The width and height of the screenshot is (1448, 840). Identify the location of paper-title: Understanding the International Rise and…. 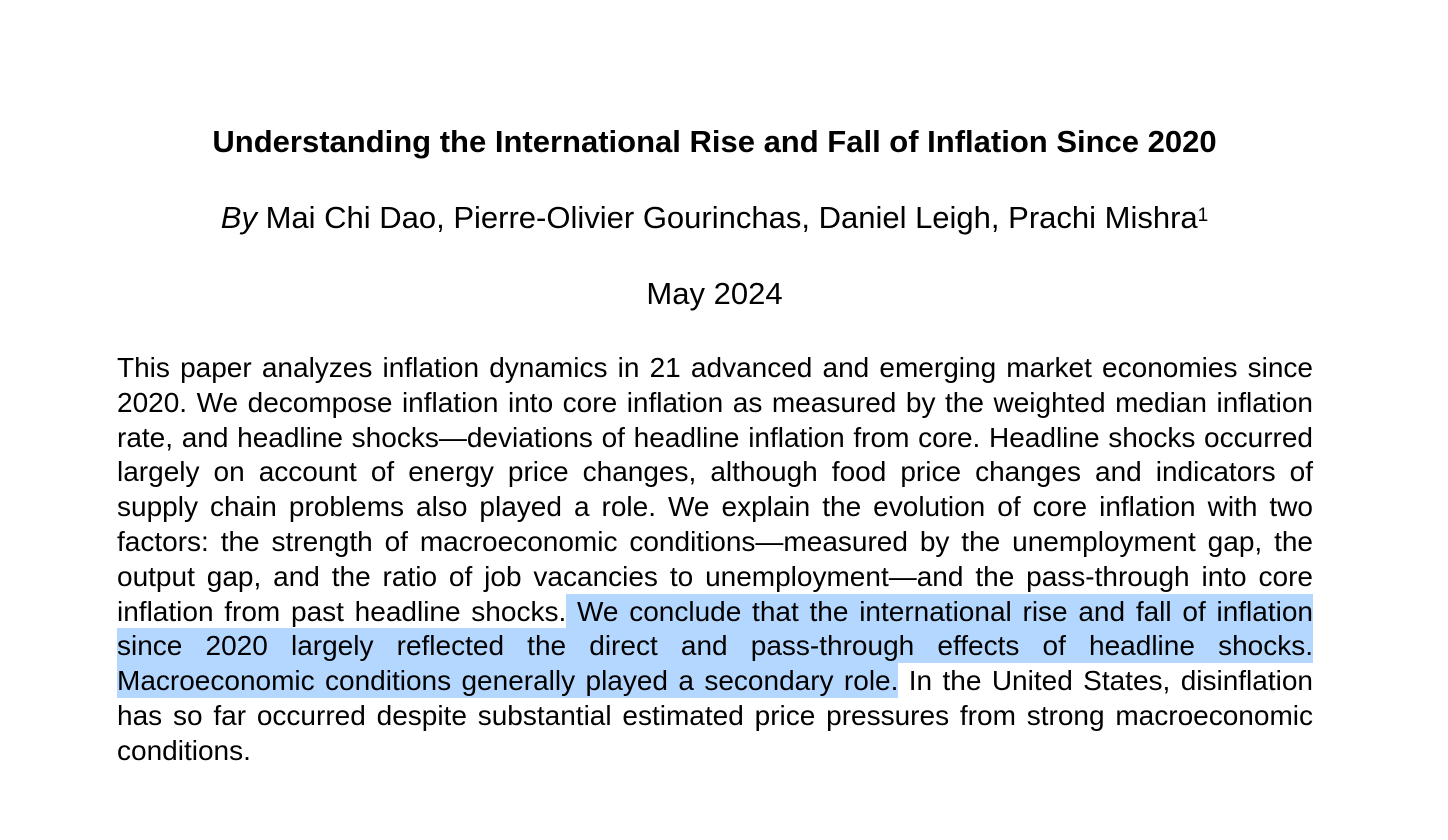
(714, 141).